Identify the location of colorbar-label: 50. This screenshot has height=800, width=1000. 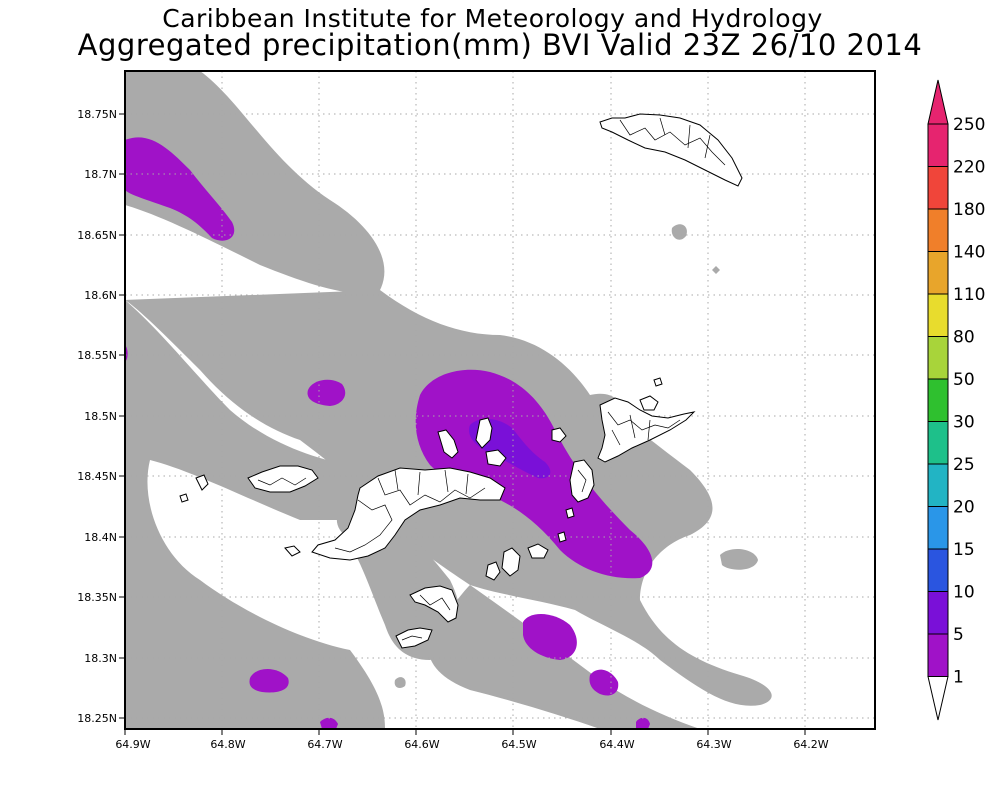
(964, 380).